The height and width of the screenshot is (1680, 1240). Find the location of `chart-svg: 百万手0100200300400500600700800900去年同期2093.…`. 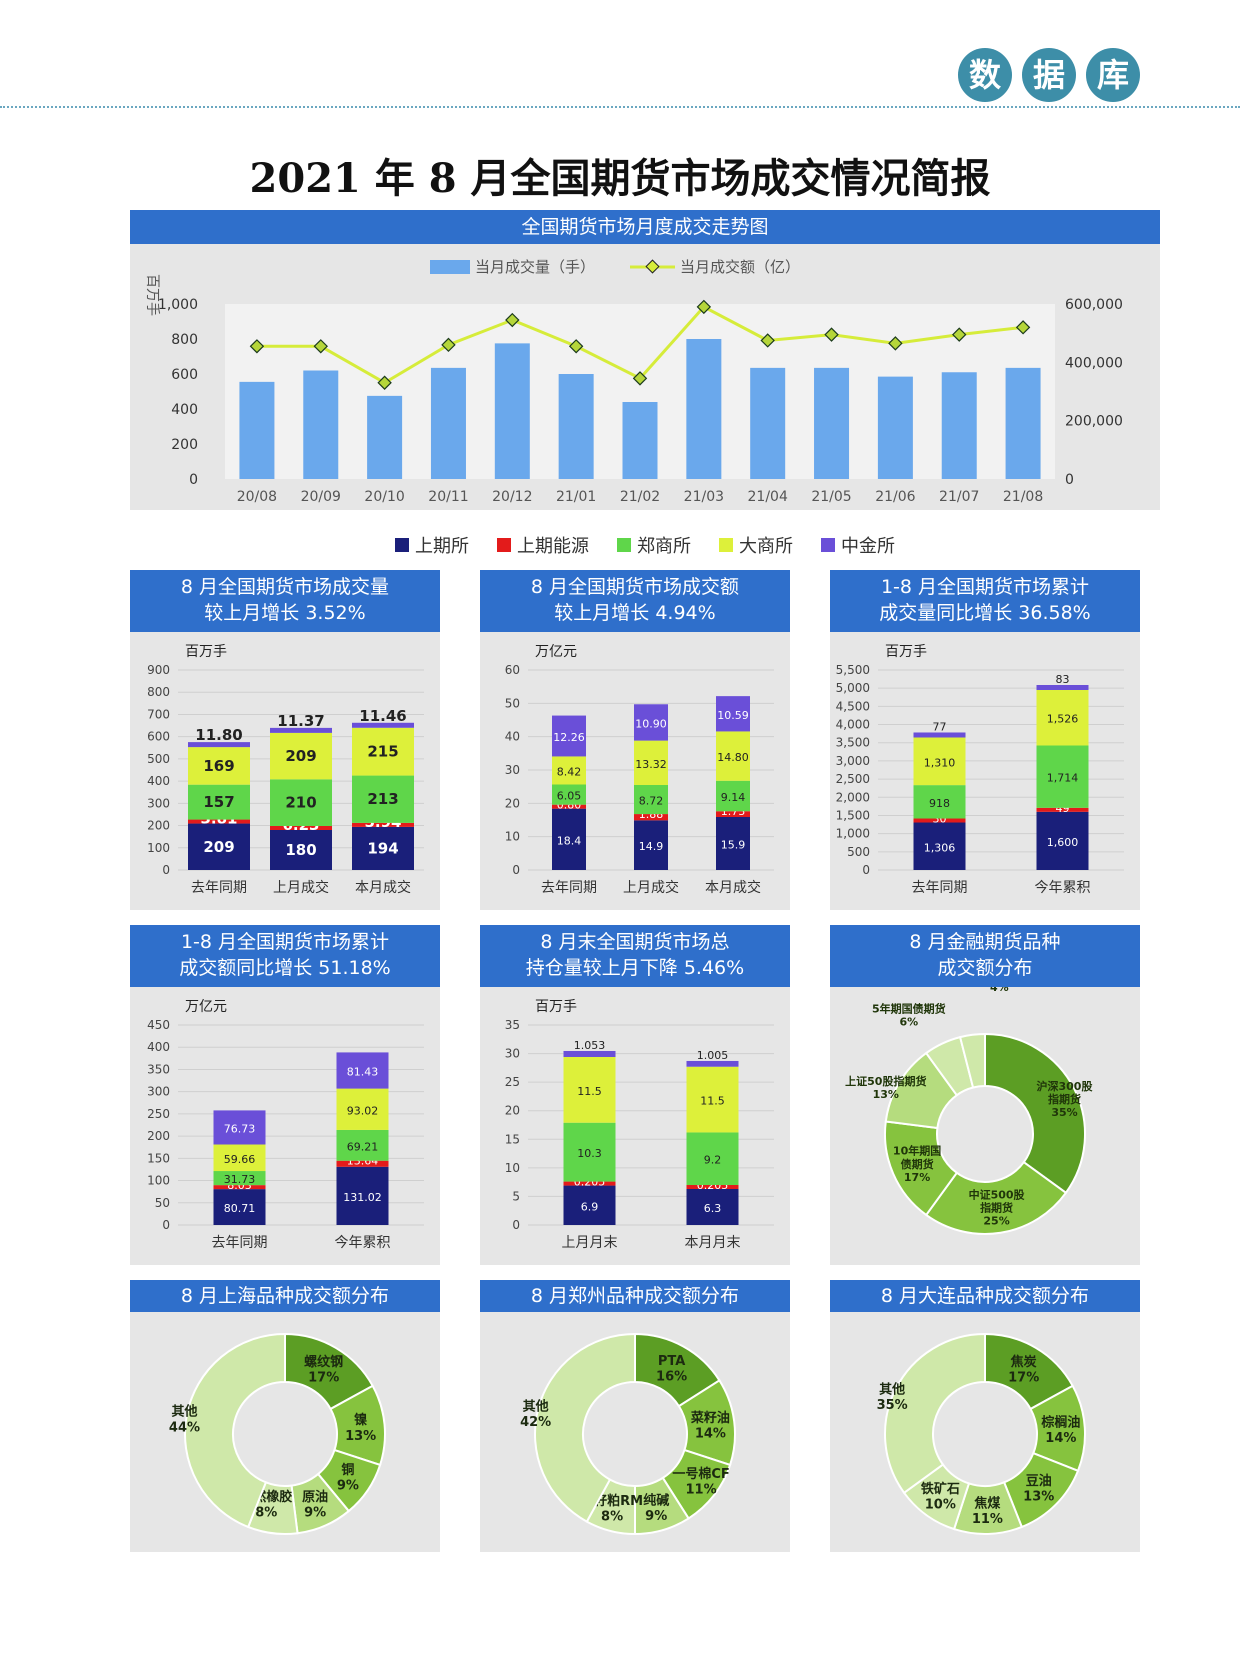

chart-svg: 百万手0100200300400500600700800900去年同期2093.… is located at coordinates (285, 770).